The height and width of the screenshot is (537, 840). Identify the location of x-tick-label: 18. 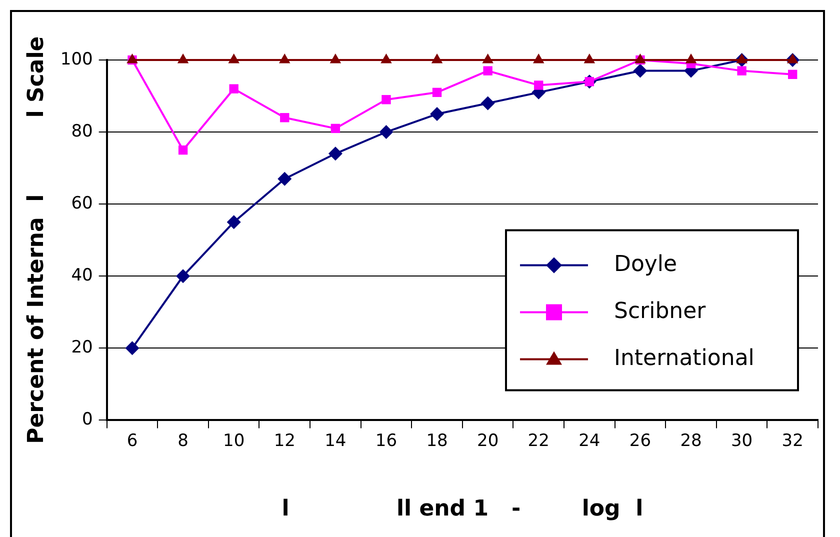
(437, 440).